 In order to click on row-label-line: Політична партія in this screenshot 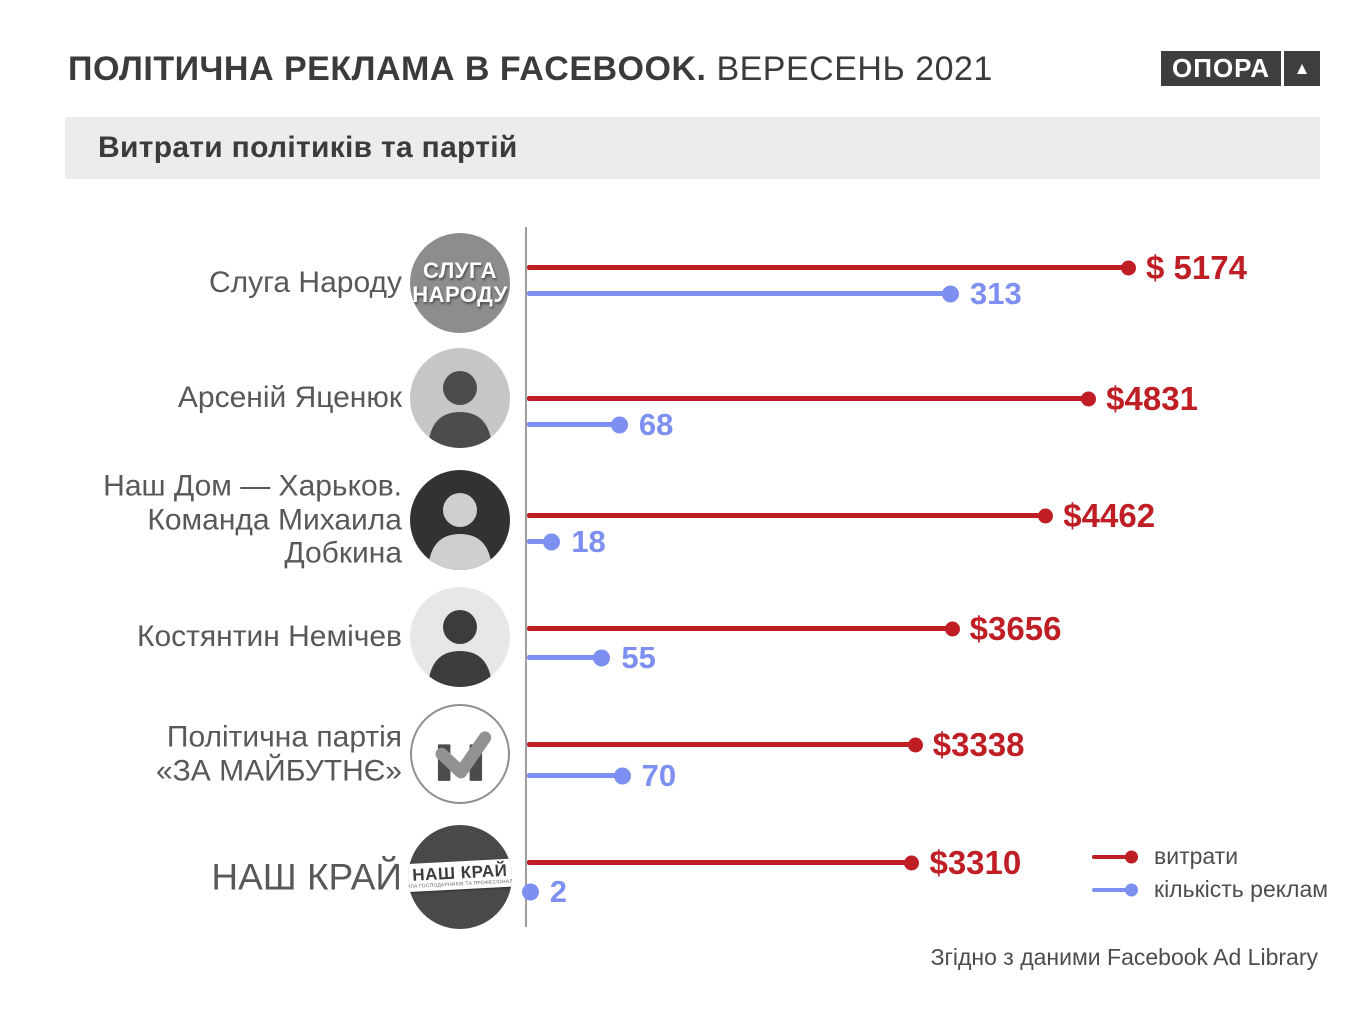, I will do `click(284, 737)`.